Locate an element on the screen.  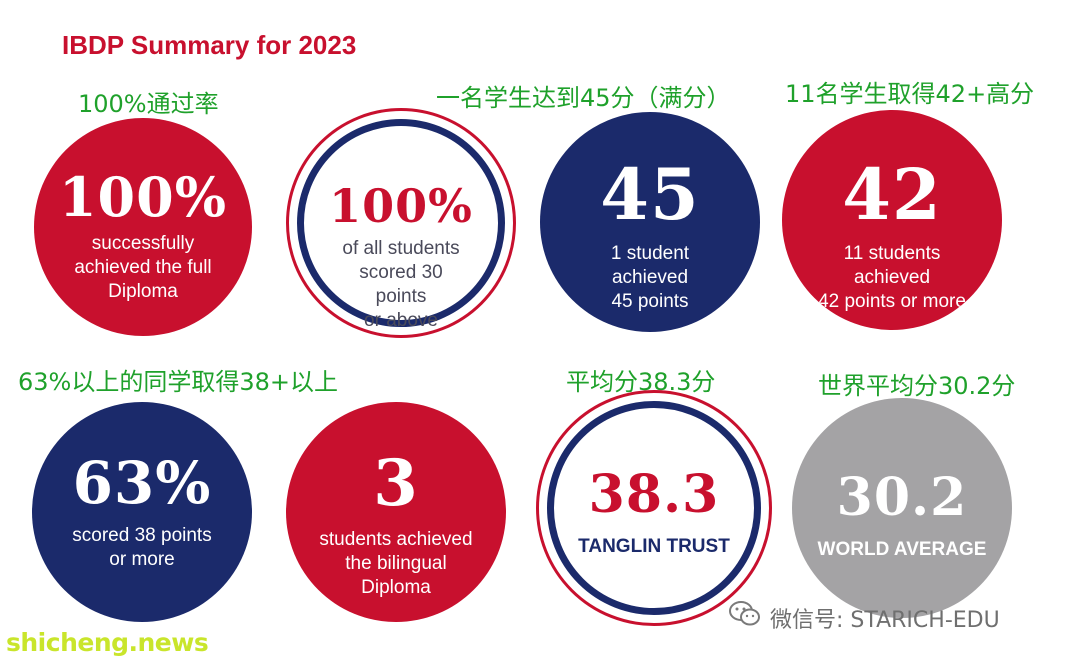
stat-circle-tanglin-average: 38.3 TANGLIN TRUST is located at coordinates (654, 508).